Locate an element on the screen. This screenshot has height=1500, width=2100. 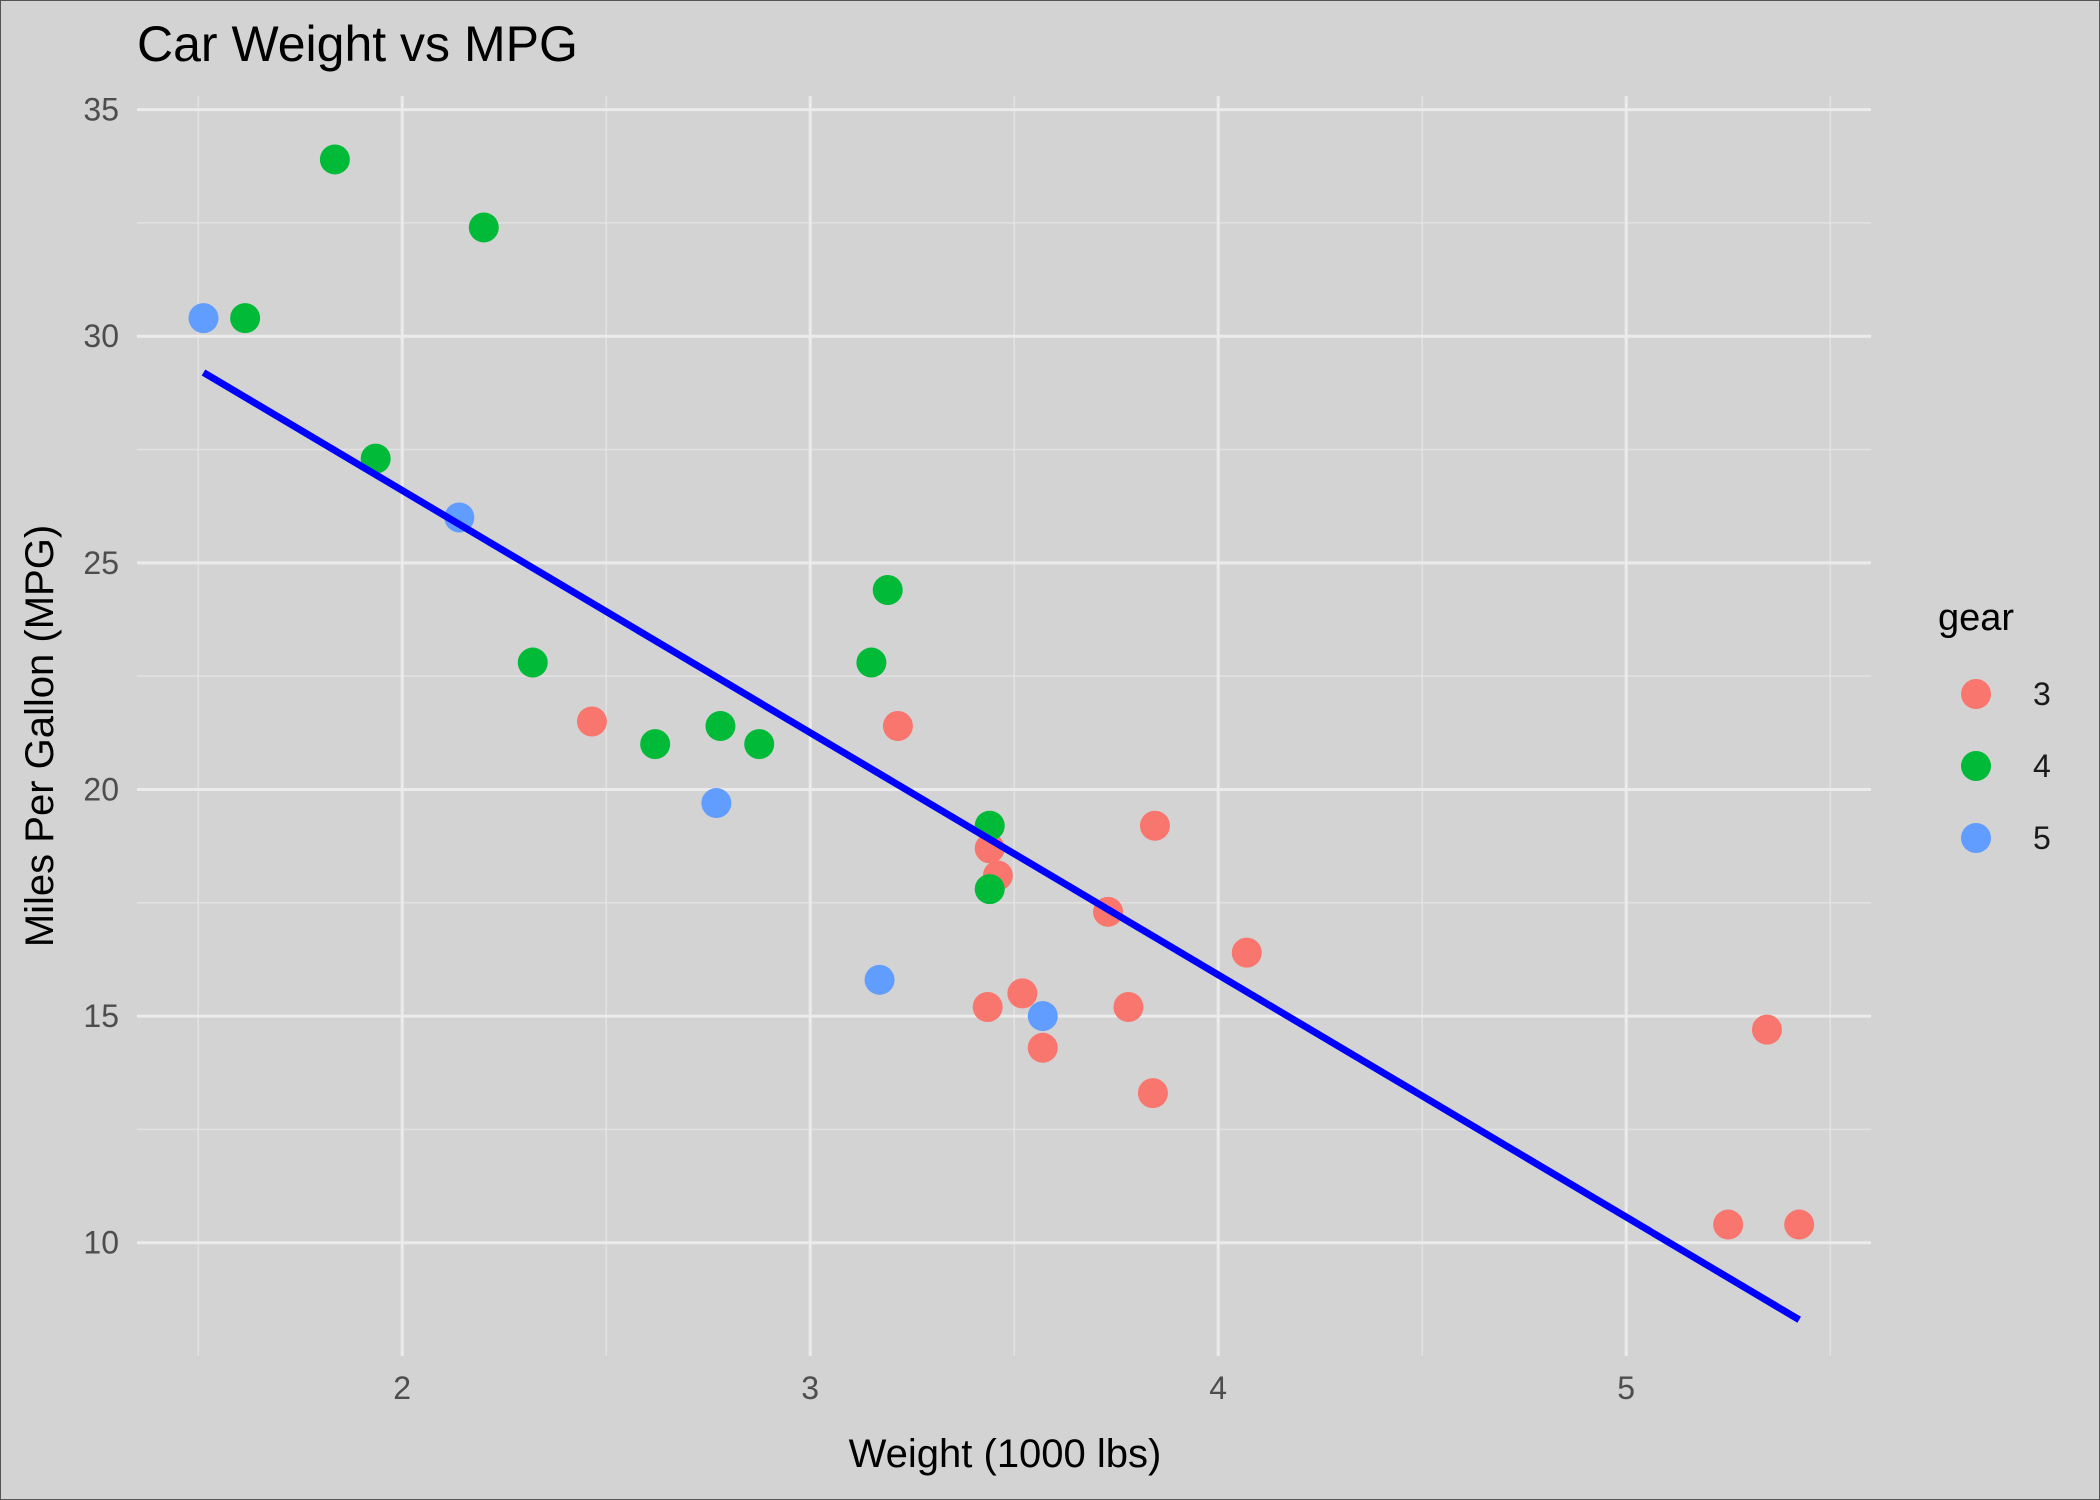
y-tick-label: 30 is located at coordinates (101, 336).